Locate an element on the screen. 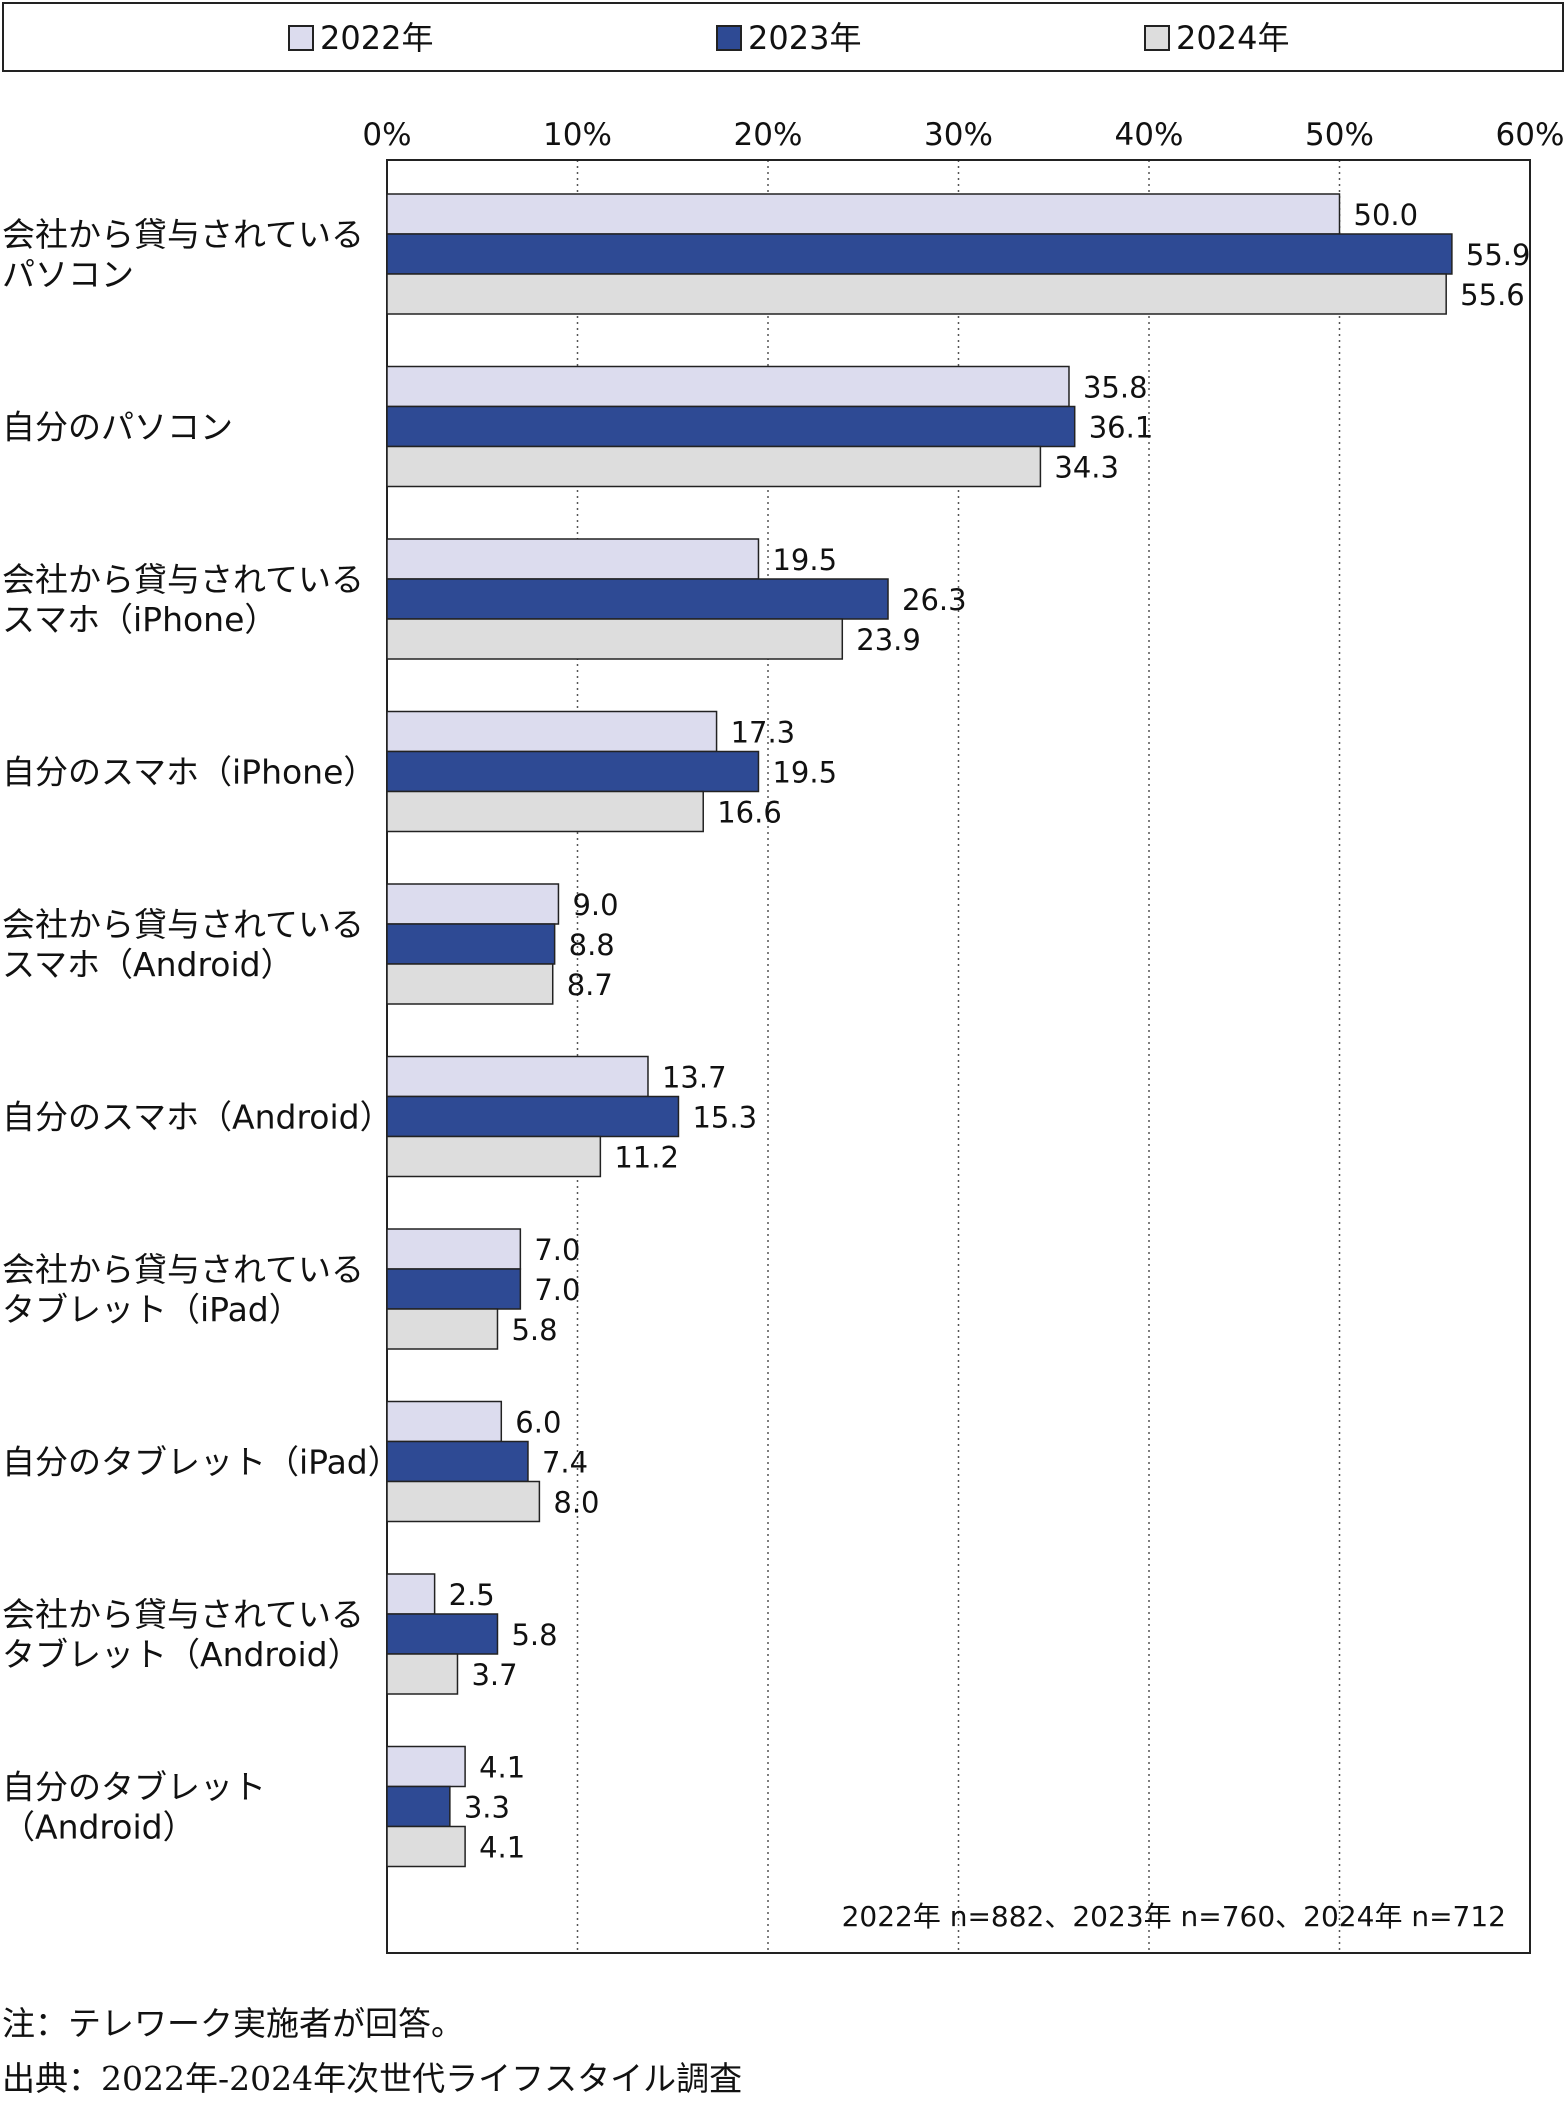 This screenshot has width=1568, height=2111. data-label: 11.2 is located at coordinates (646, 1158).